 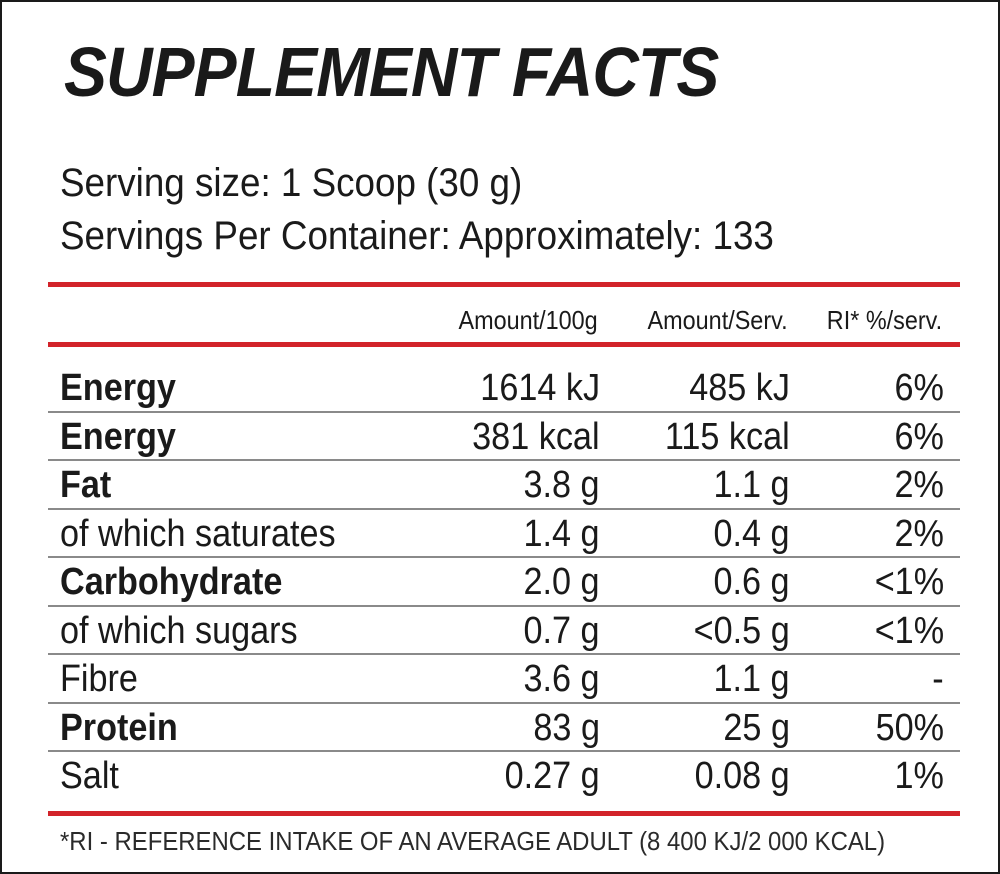 I want to click on amount-per-100g: 3.6 g, so click(x=561, y=679).